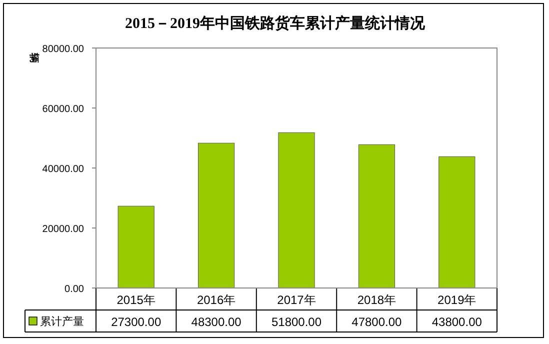 This screenshot has height=344, width=549. I want to click on x-tick-label: 2017年, so click(296, 300).